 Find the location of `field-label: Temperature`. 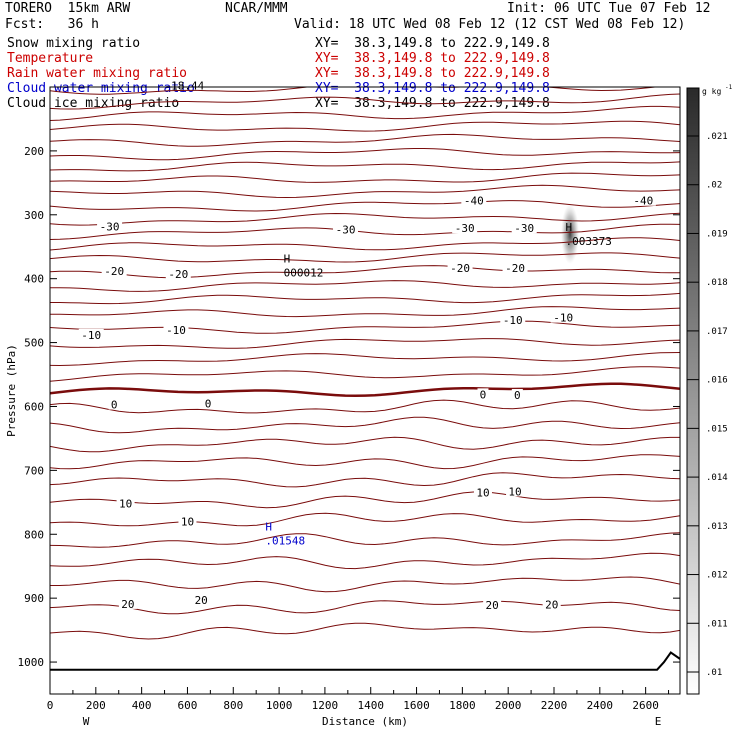

field-label: Temperature is located at coordinates (50, 58).